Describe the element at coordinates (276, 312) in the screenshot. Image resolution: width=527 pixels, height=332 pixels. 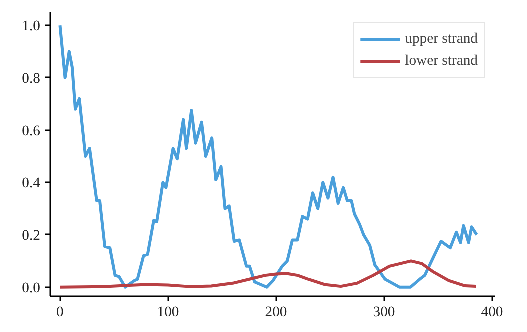
I see `x-tick-label: 200` at that location.